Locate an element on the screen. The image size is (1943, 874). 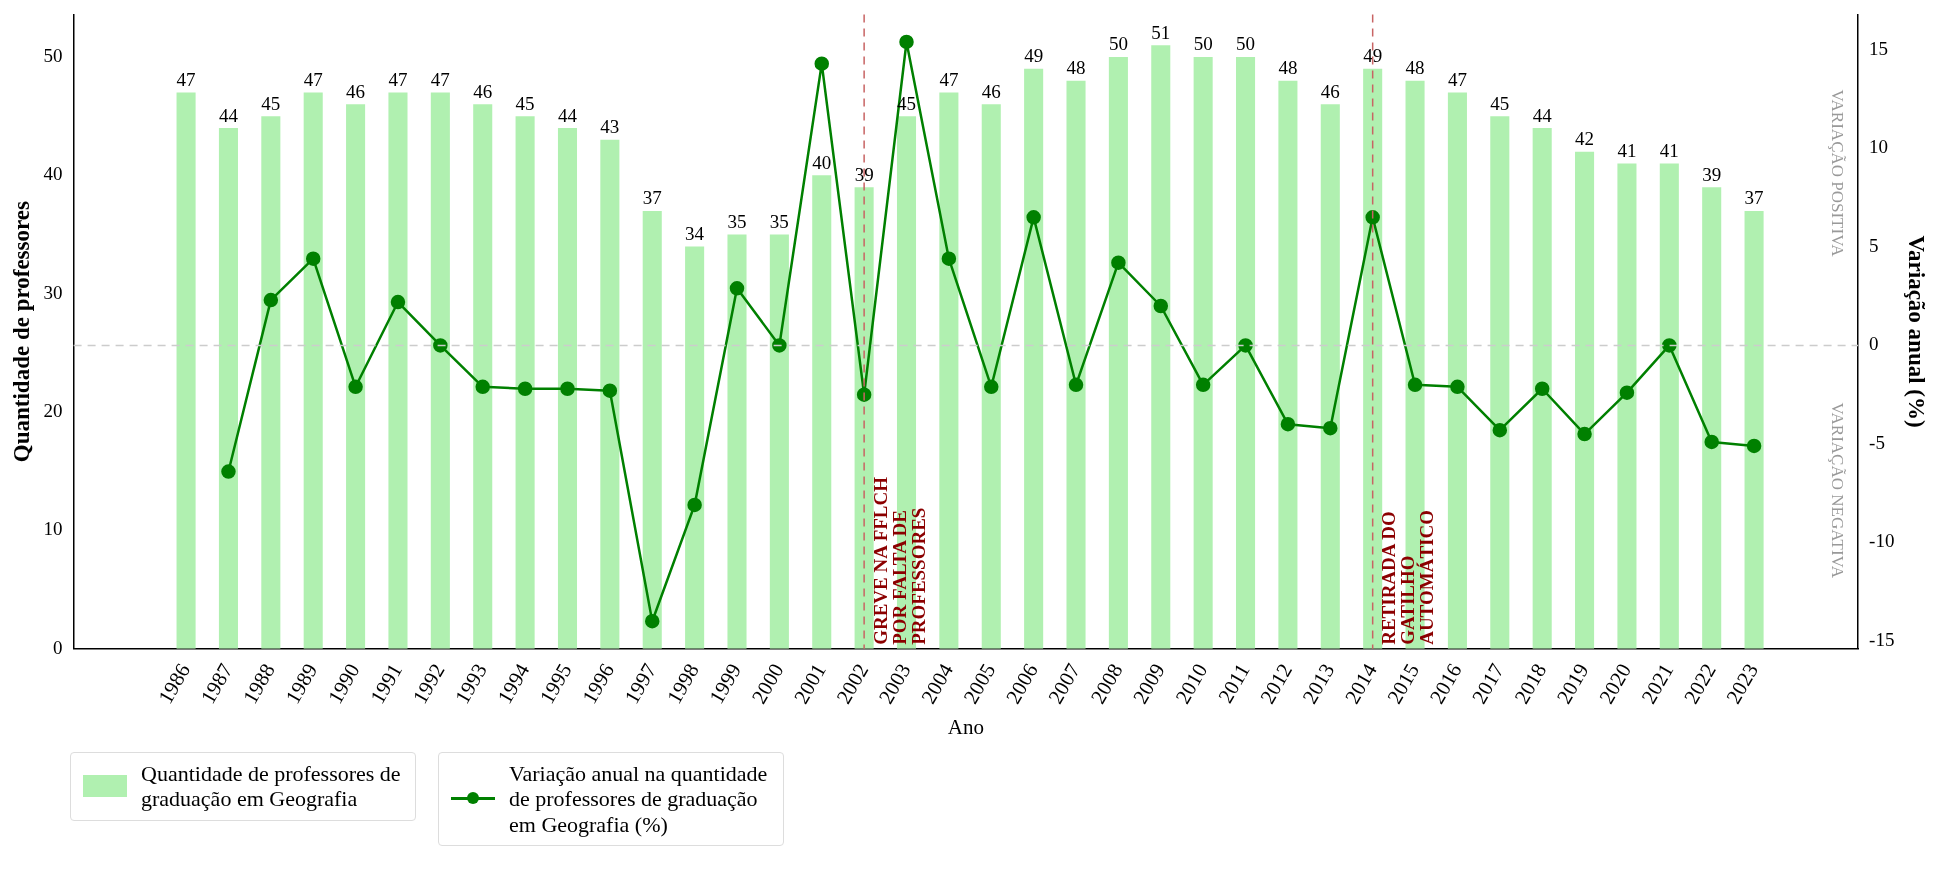
y2-tick-label: 15 is located at coordinates (1879, 48).